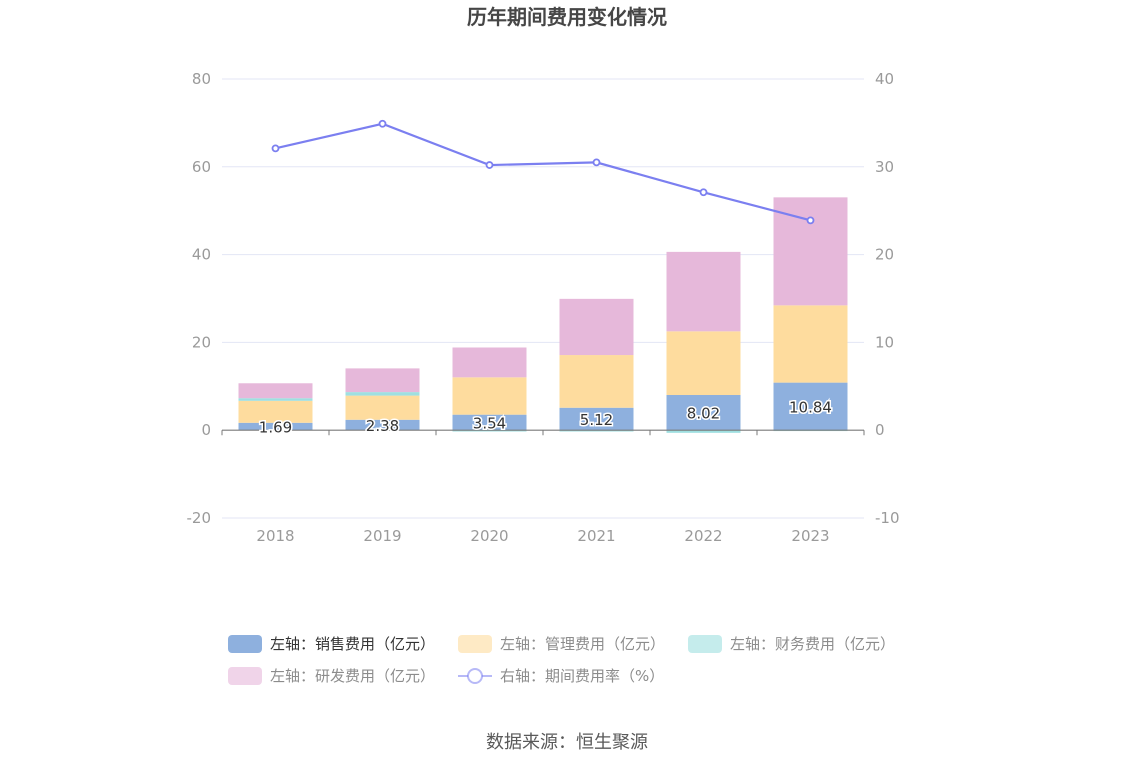 The width and height of the screenshot is (1134, 766). I want to click on right-tick-label: 20, so click(884, 255).